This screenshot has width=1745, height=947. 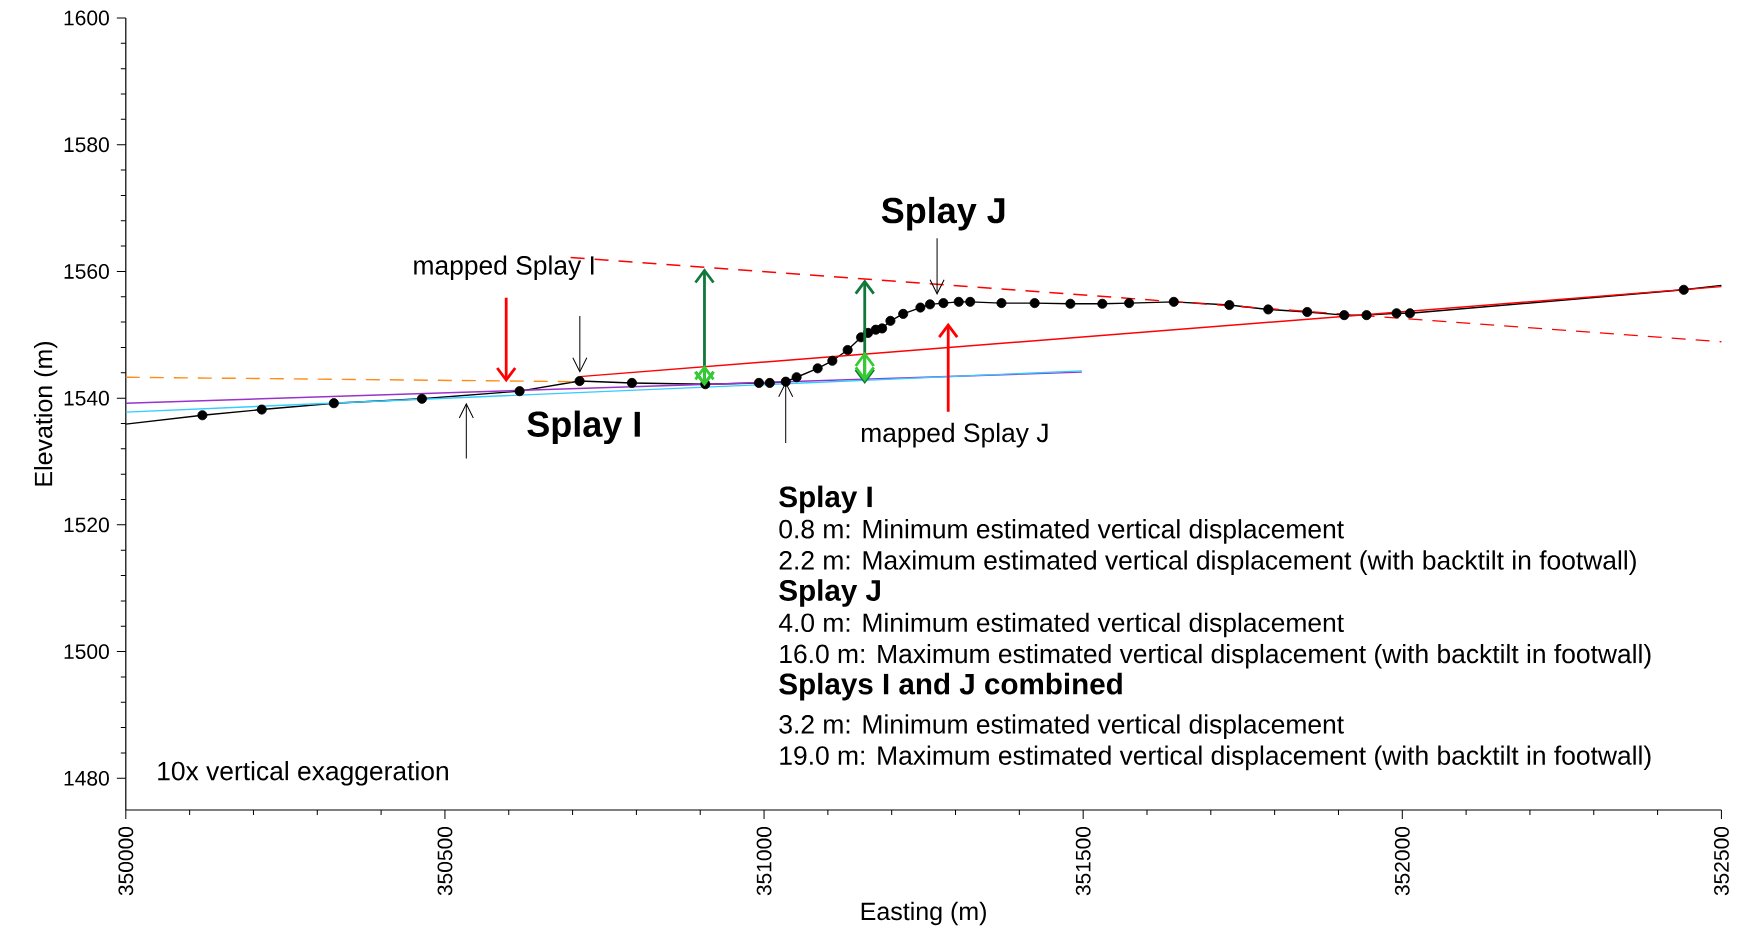 I want to click on y-axis-title: Elevation (m), so click(x=45, y=413).